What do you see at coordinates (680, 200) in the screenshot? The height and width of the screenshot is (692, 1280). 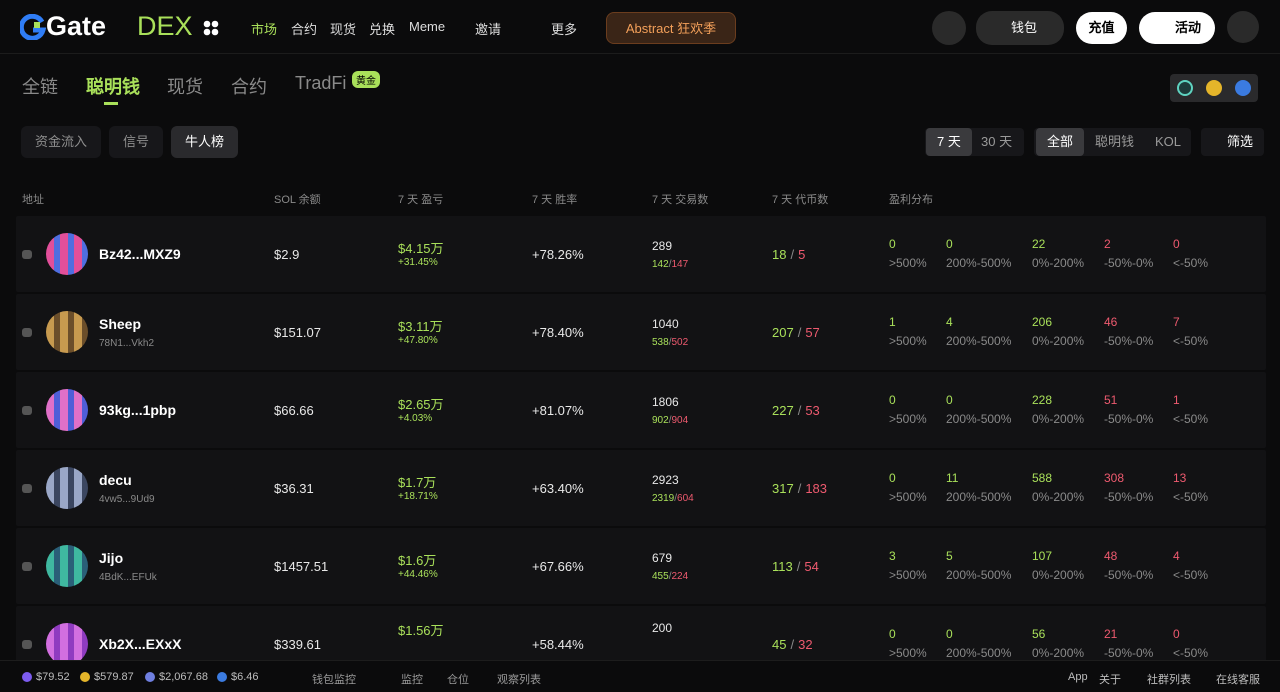 I see `column-header: 7 天 交易数` at bounding box center [680, 200].